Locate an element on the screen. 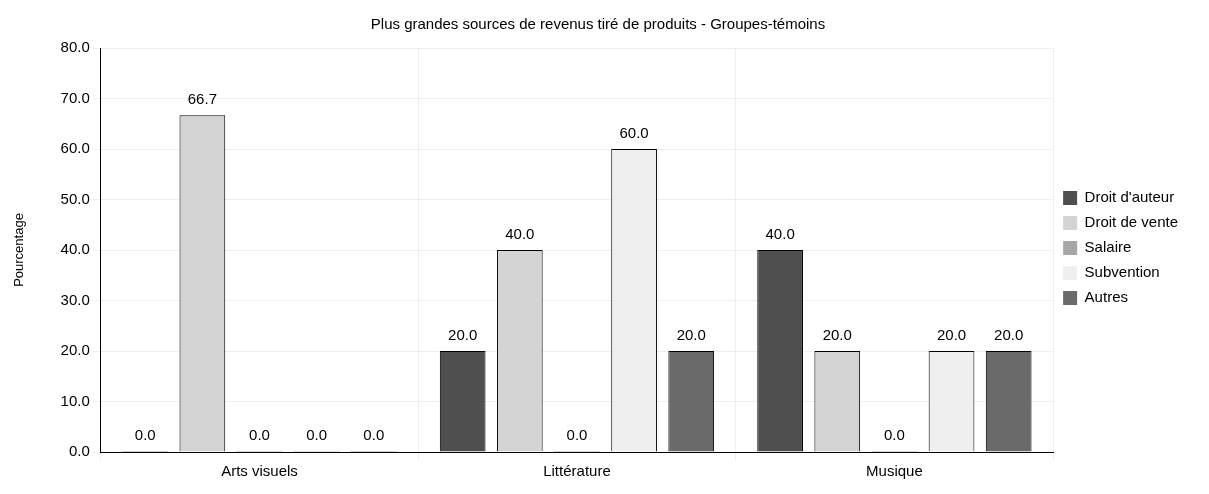 Image resolution: width=1209 pixels, height=494 pixels. y-tick-label: 30.0 is located at coordinates (75, 299).